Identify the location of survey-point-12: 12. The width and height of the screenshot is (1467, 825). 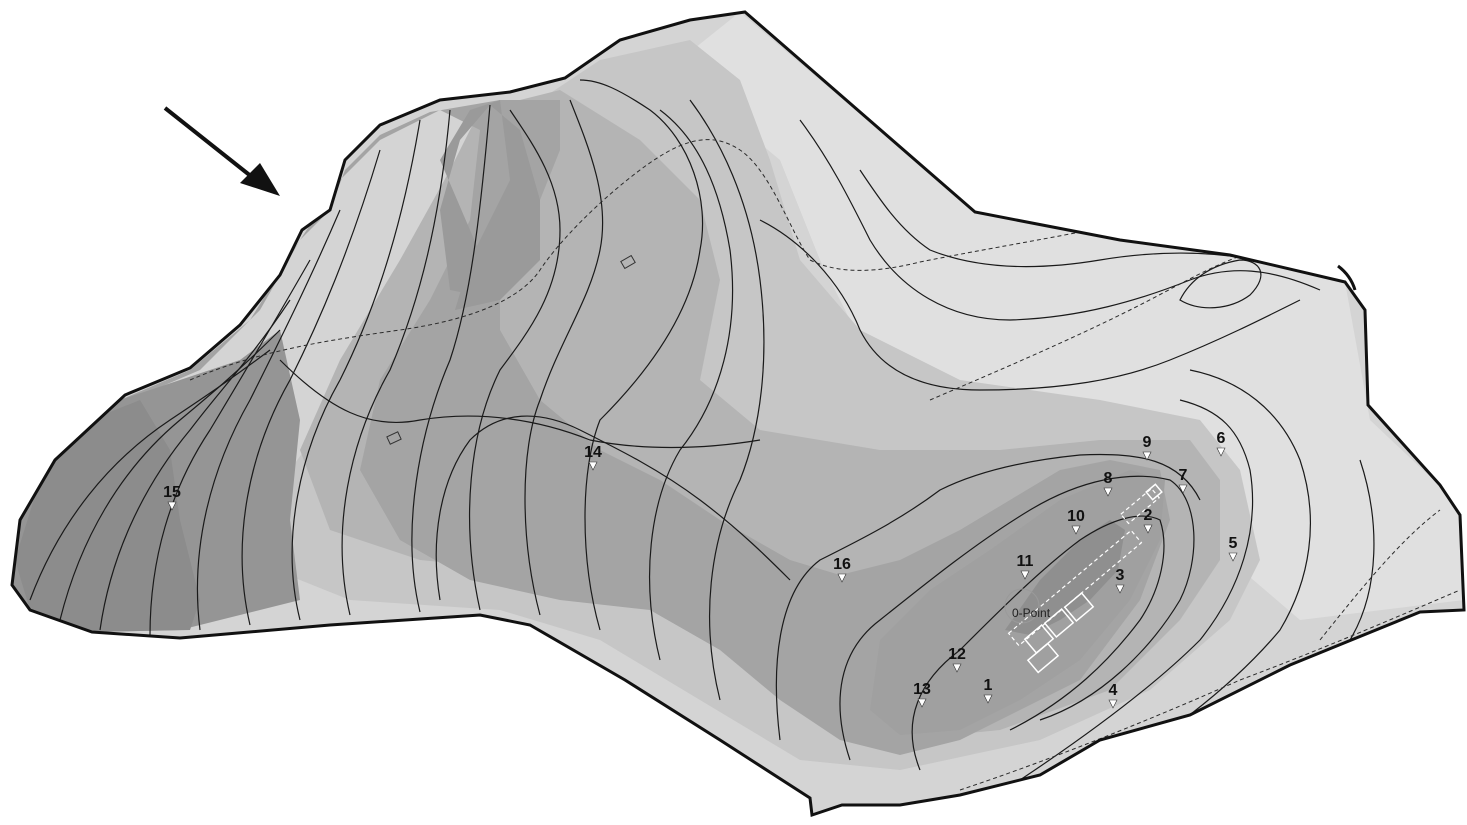
(957, 659).